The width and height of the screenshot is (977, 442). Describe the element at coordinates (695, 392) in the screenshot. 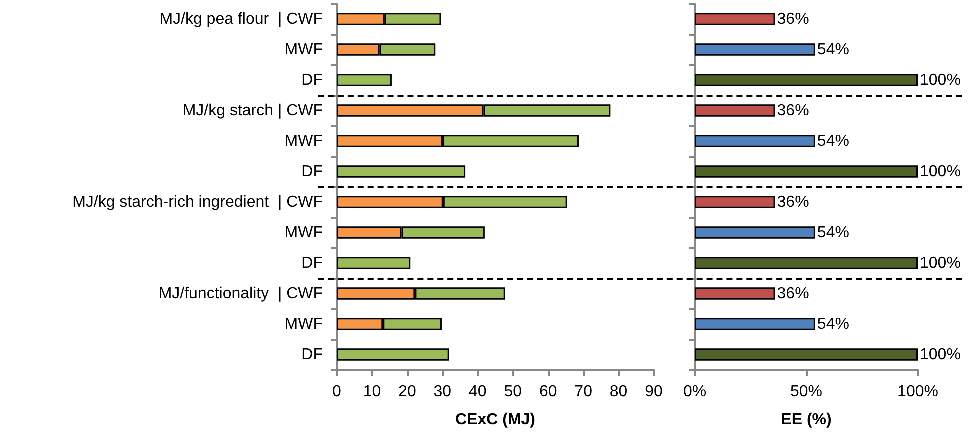

I see `x-tick-label: 0%` at that location.